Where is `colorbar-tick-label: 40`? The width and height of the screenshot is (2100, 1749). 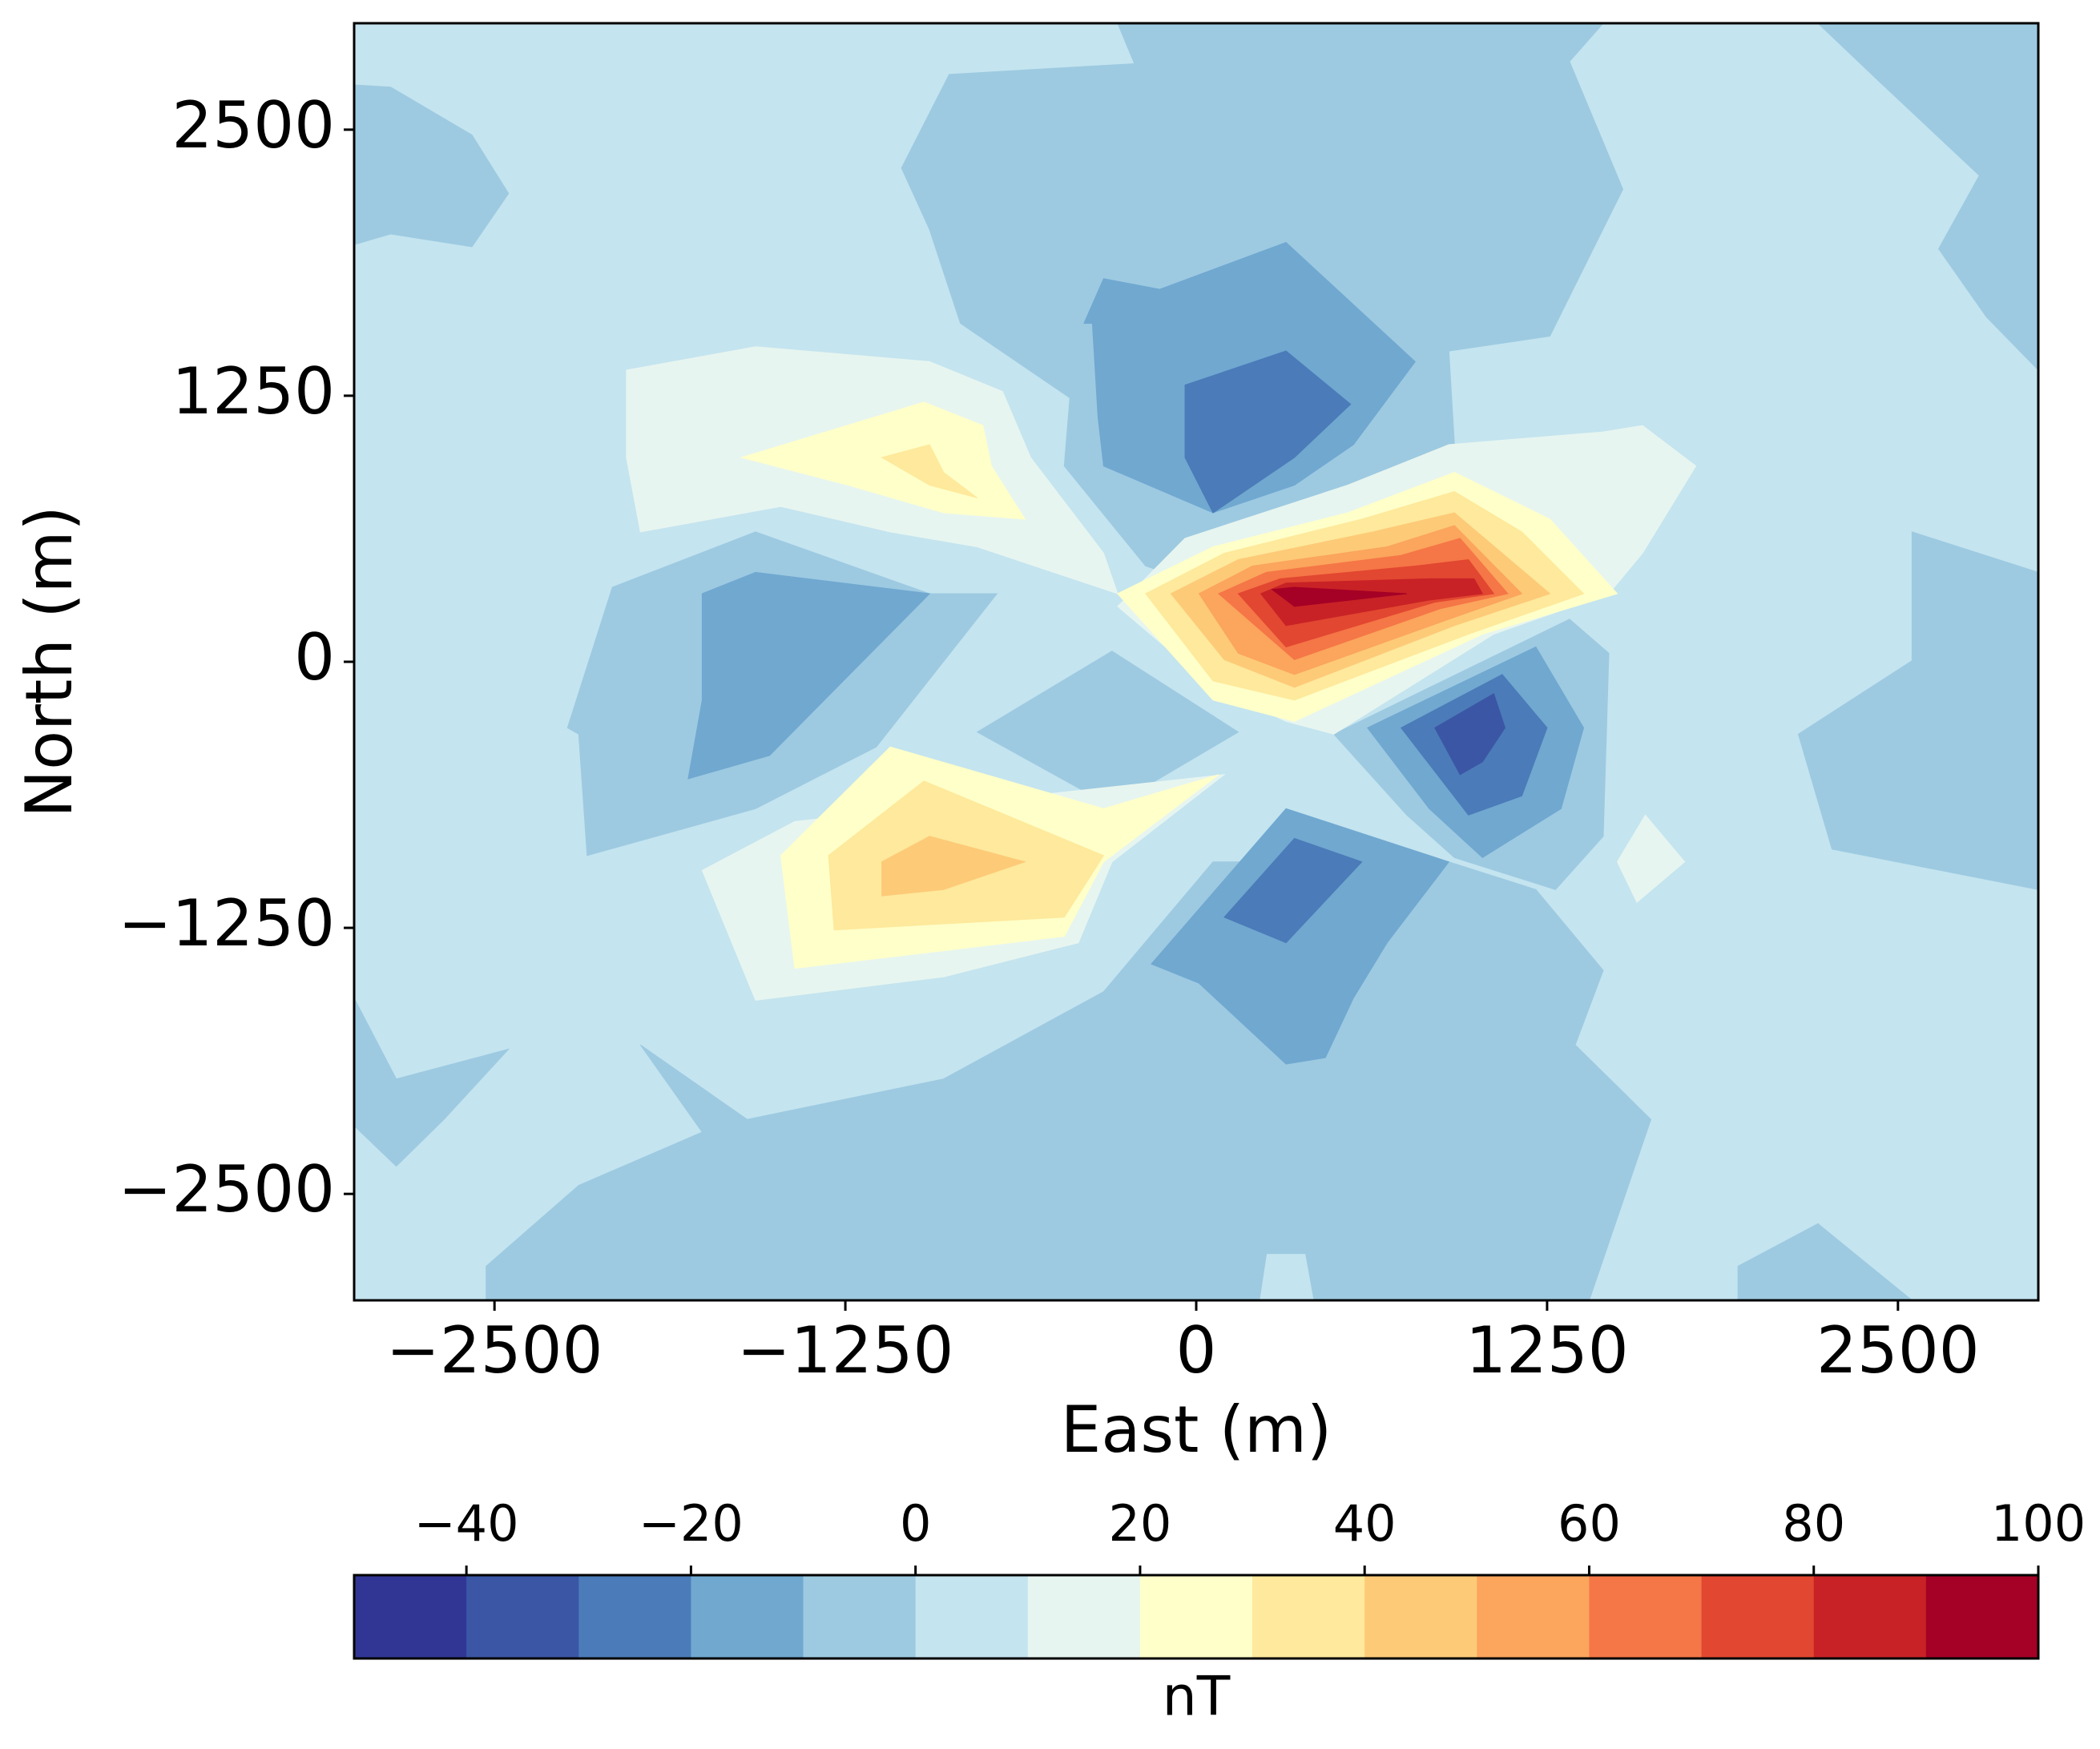 colorbar-tick-label: 40 is located at coordinates (1365, 1523).